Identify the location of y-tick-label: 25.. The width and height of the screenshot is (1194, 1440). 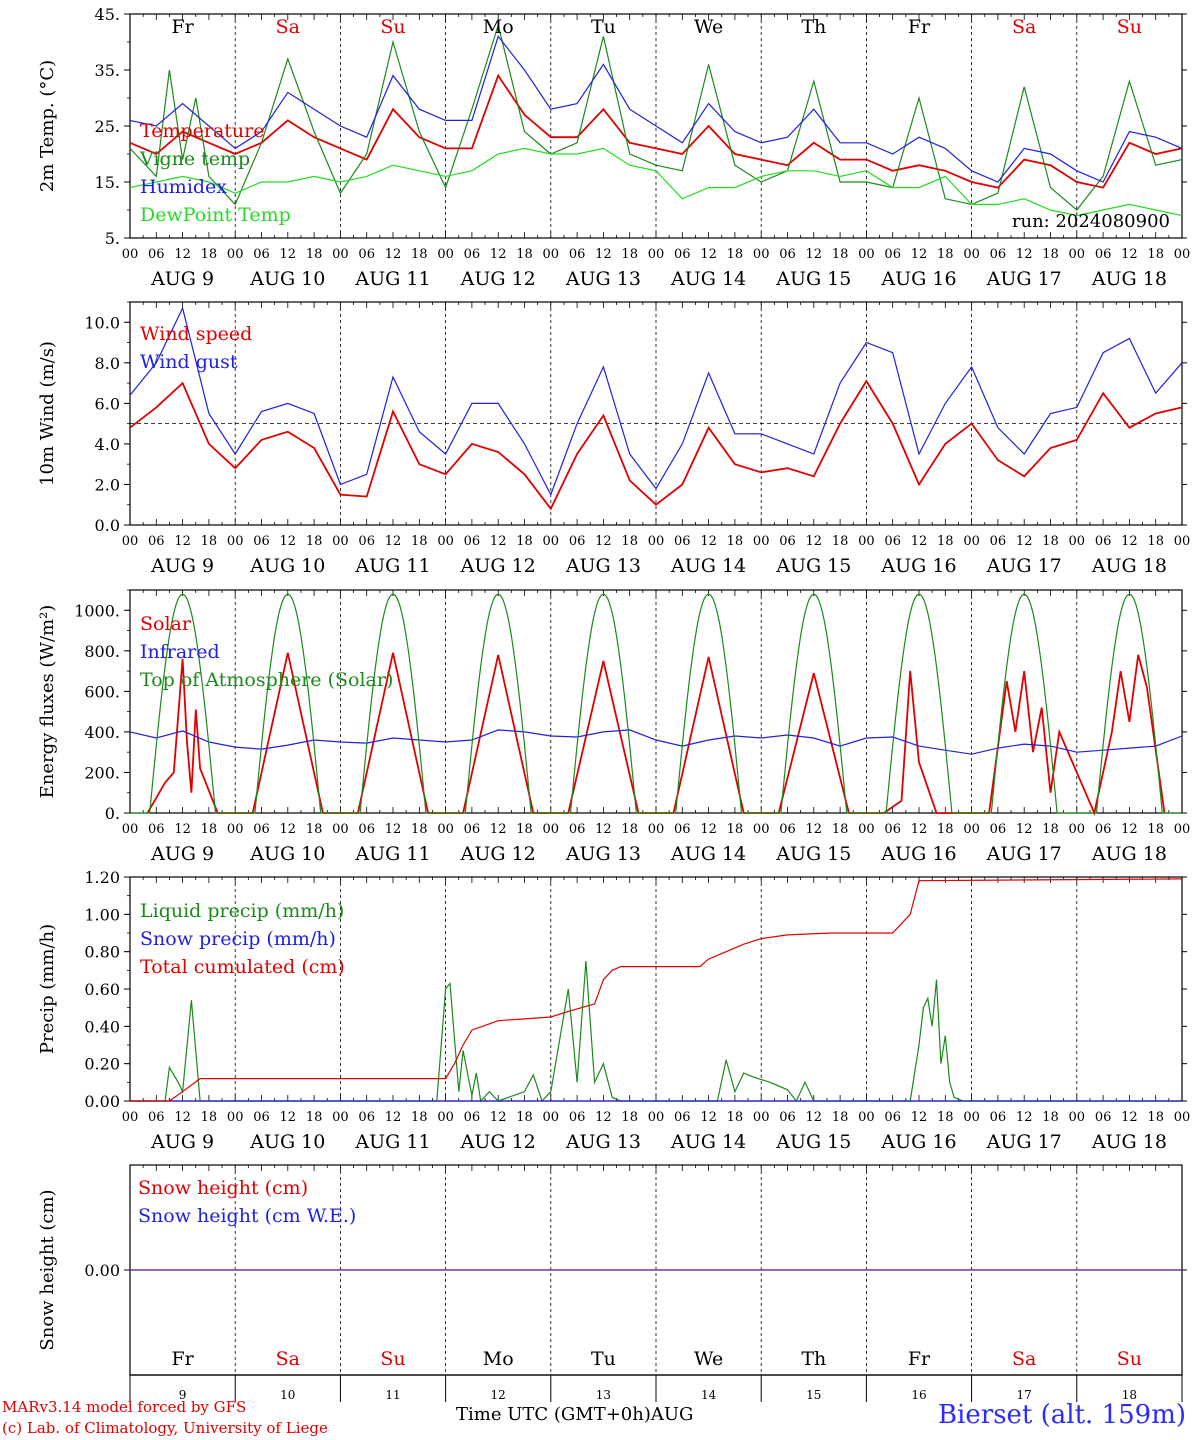
(107, 126).